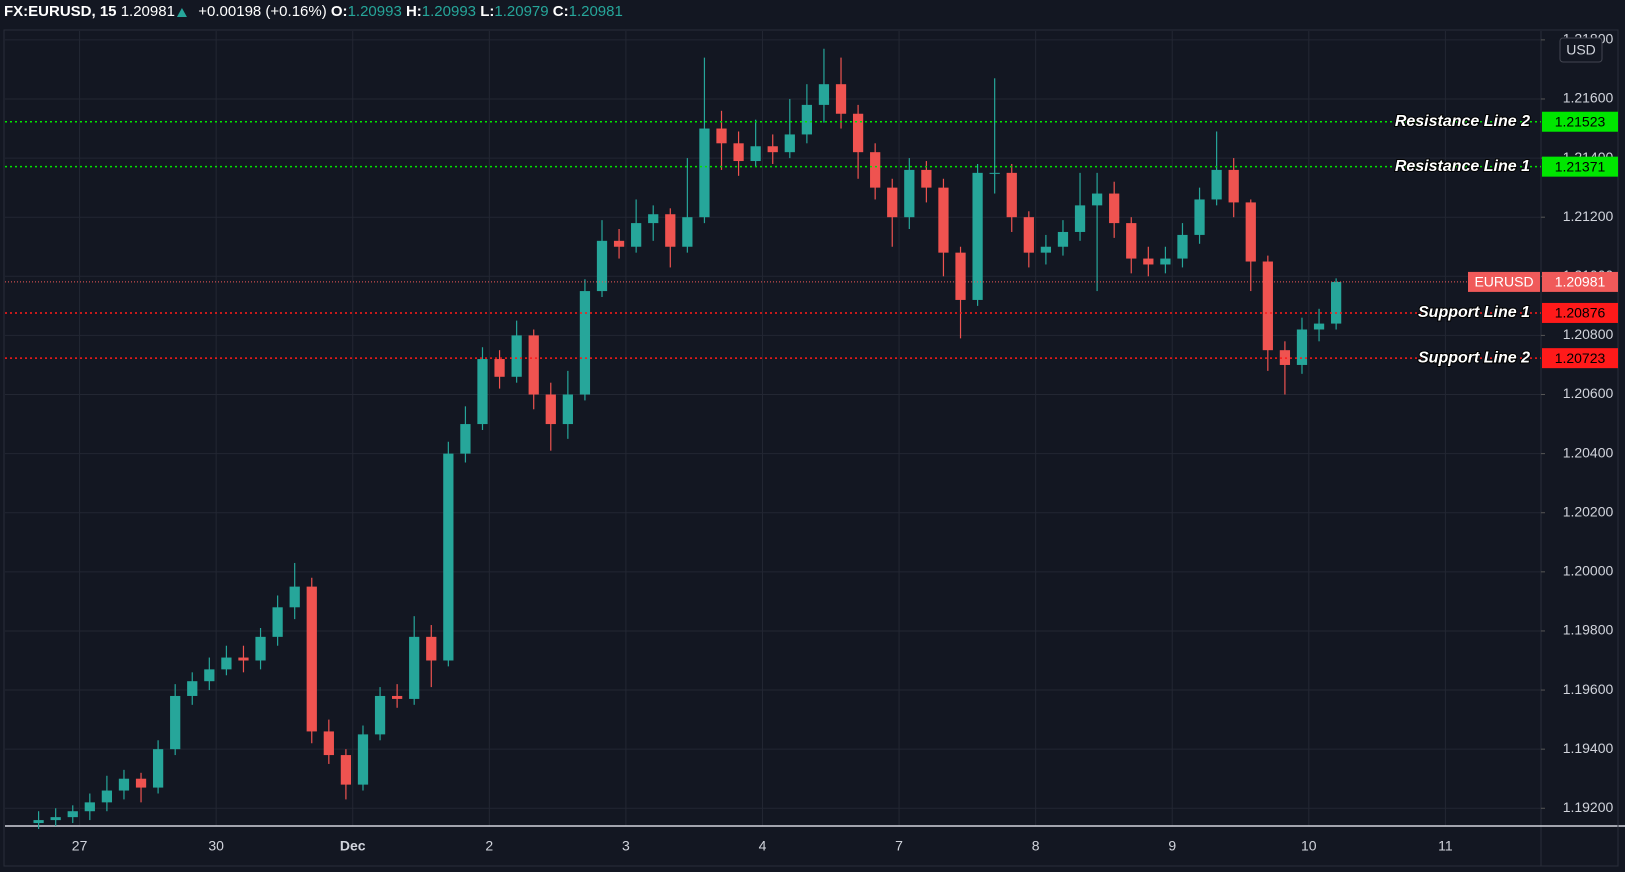 This screenshot has height=872, width=1625. What do you see at coordinates (1588, 630) in the screenshot?
I see `y-tick-label: 1.19800` at bounding box center [1588, 630].